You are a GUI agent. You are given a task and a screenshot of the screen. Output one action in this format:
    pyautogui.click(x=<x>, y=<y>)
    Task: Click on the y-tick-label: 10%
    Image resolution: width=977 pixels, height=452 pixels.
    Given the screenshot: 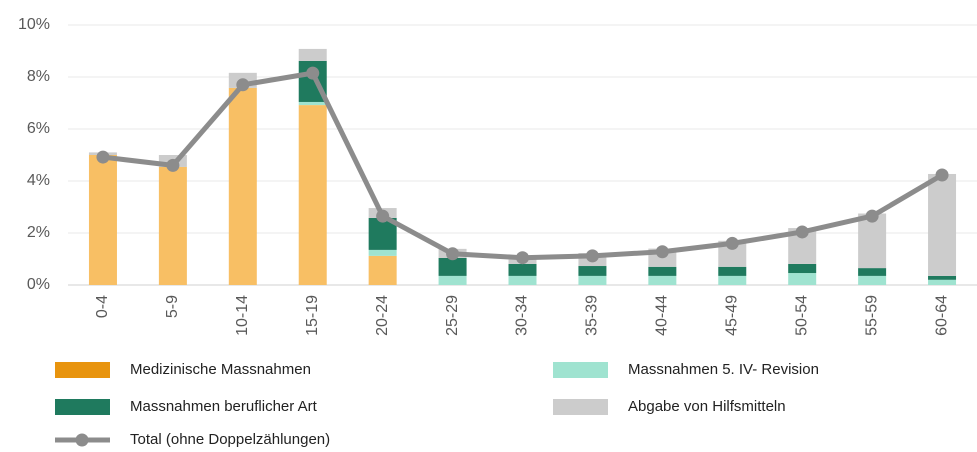 What is the action you would take?
    pyautogui.click(x=34, y=24)
    